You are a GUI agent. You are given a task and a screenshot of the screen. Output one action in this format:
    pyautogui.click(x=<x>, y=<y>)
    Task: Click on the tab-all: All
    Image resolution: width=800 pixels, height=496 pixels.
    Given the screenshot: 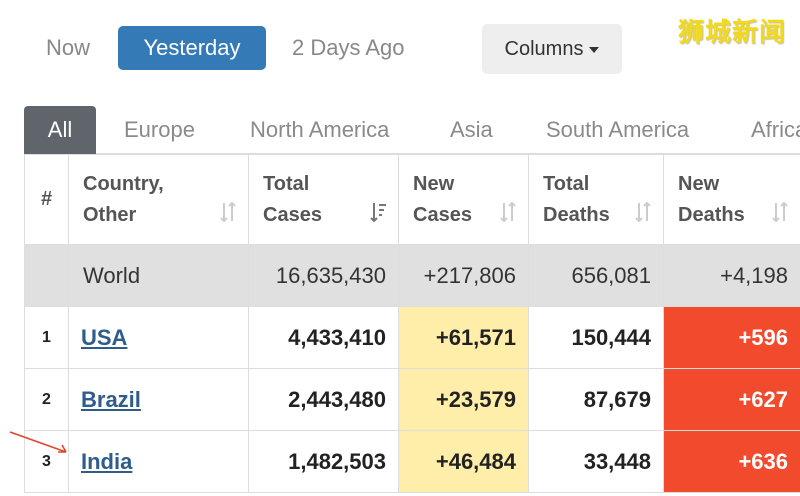 What is the action you would take?
    pyautogui.click(x=60, y=130)
    